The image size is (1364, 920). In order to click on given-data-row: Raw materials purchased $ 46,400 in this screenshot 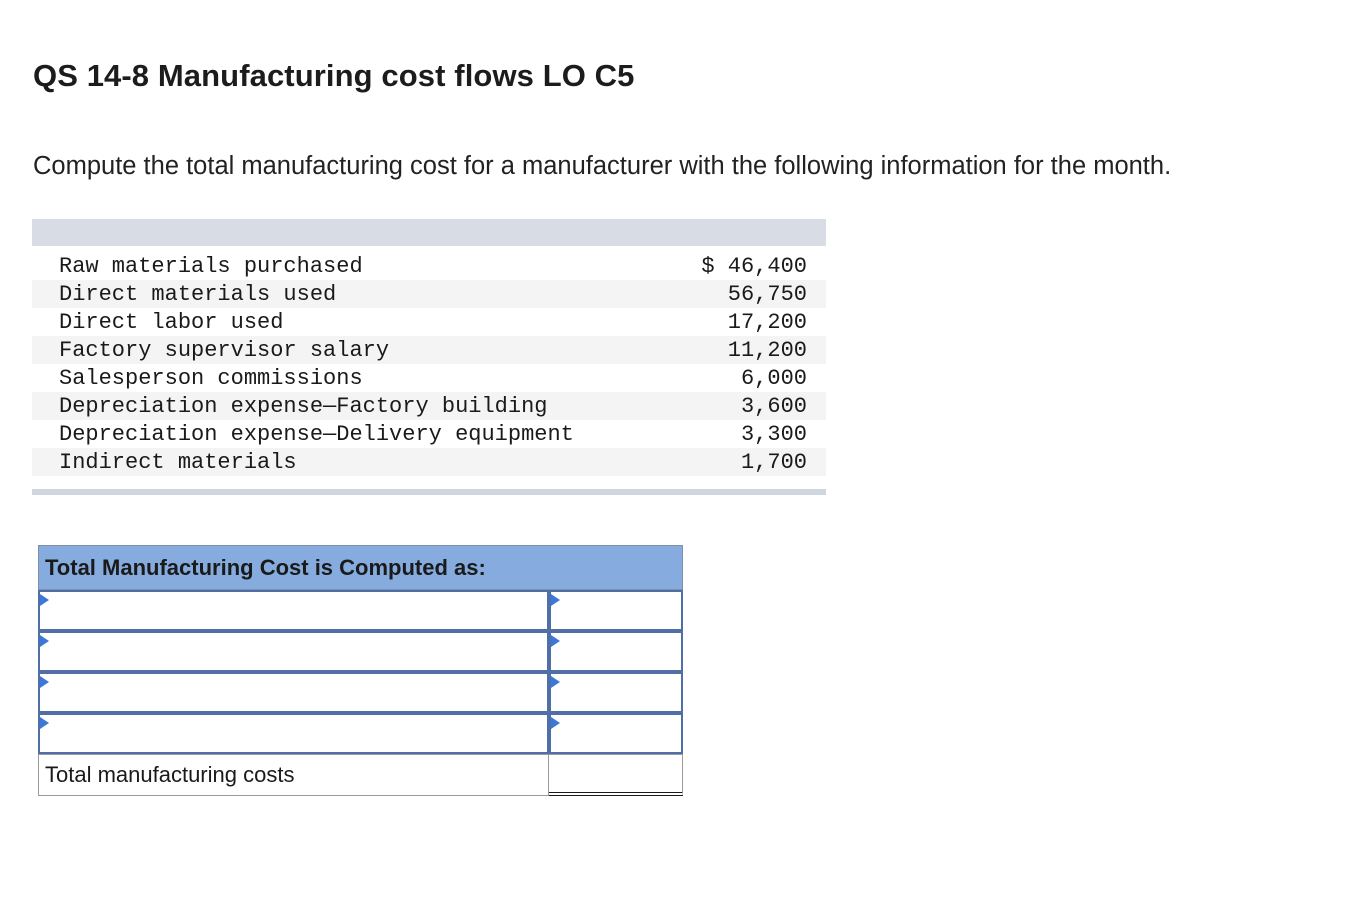, I will do `click(429, 266)`.